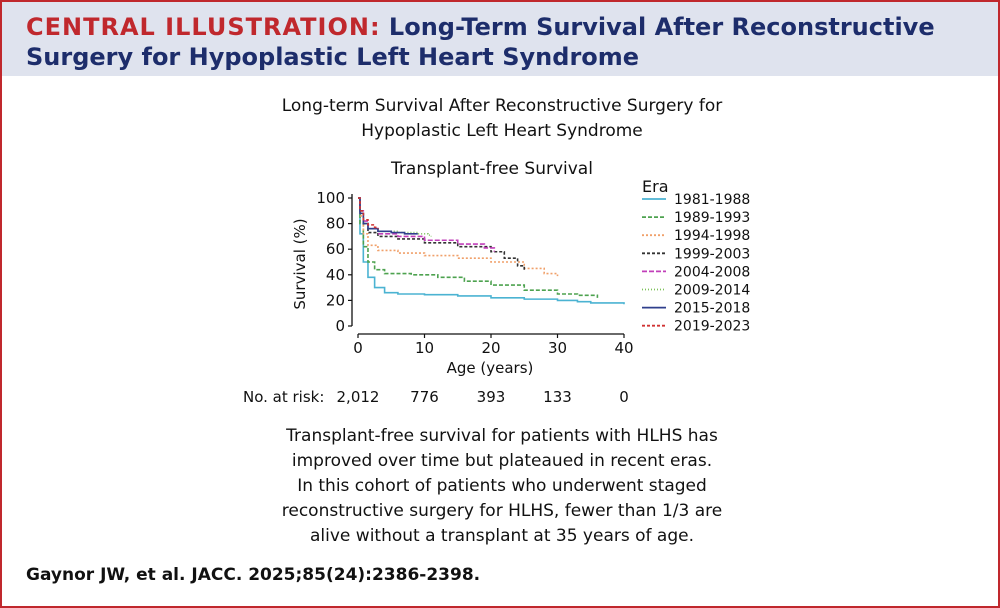 Image resolution: width=1000 pixels, height=608 pixels. I want to click on legend-label: 1989-1993, so click(712, 218).